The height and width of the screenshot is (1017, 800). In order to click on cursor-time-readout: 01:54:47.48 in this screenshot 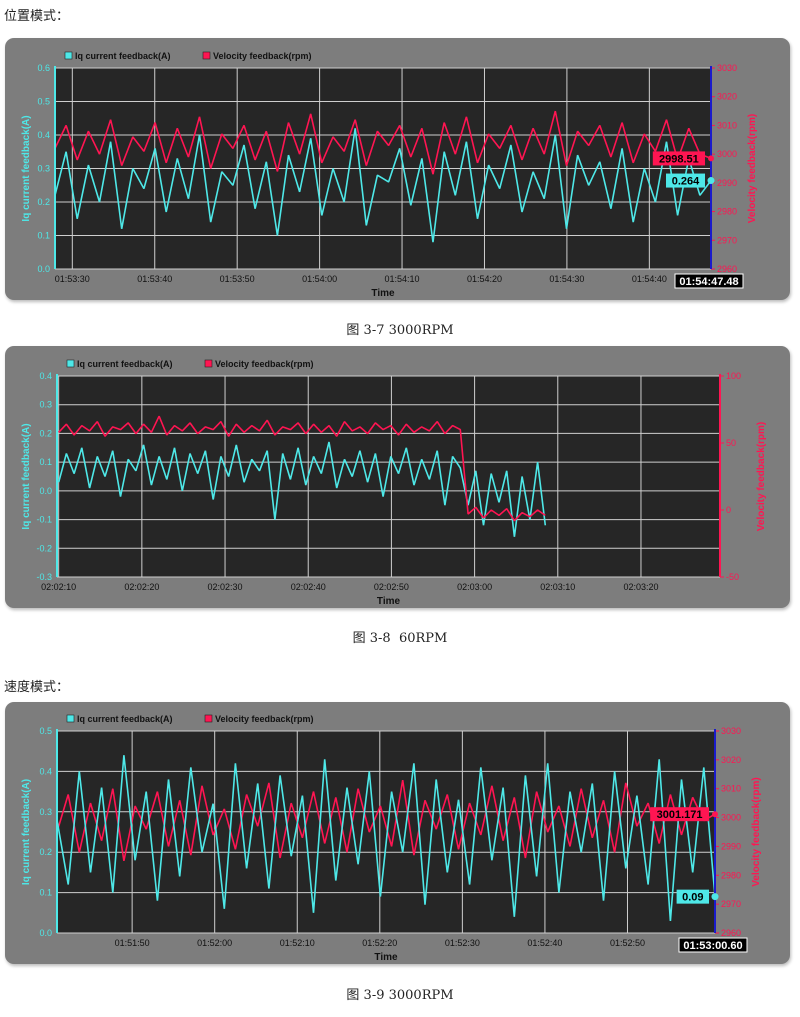, I will do `click(708, 282)`.